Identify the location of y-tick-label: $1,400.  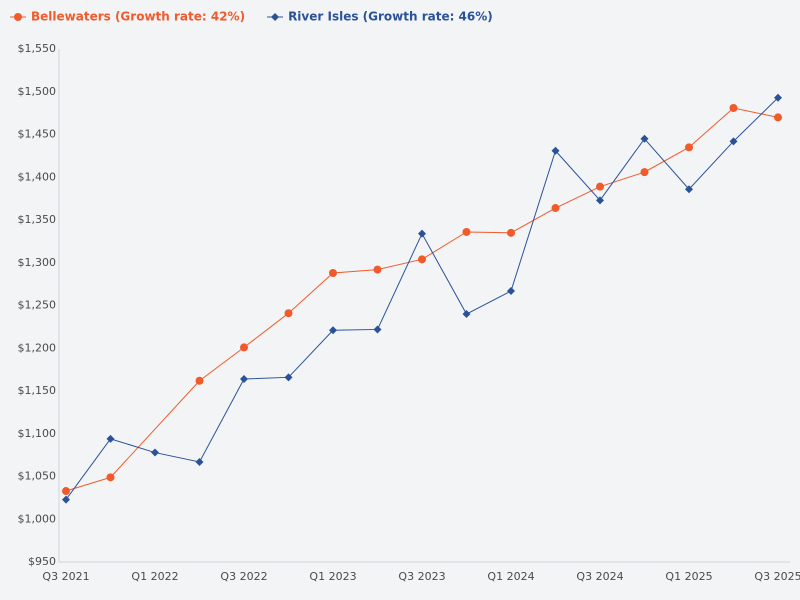
(37, 176).